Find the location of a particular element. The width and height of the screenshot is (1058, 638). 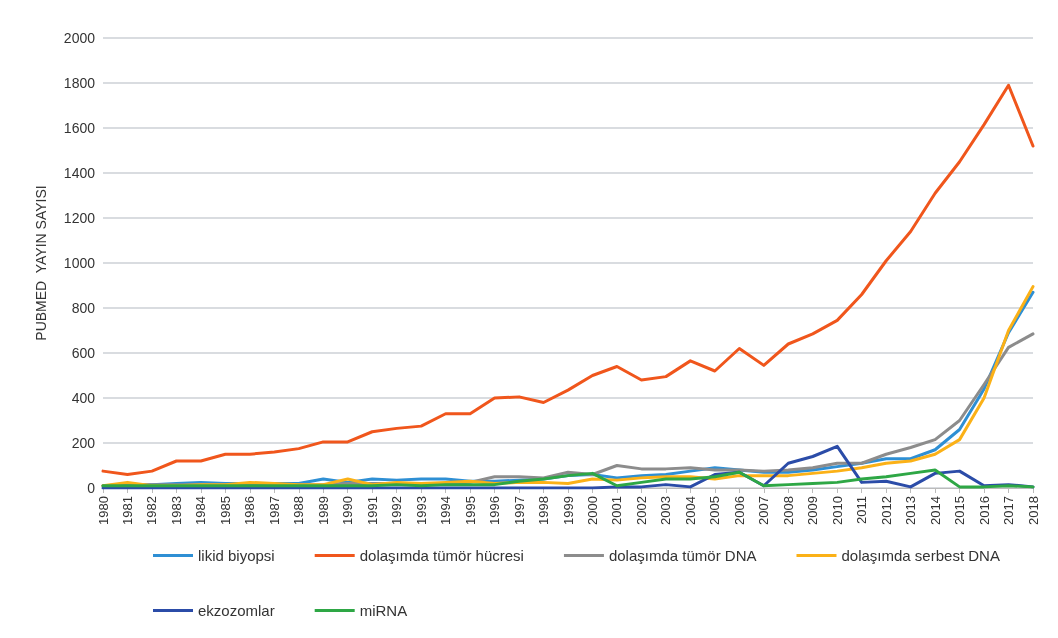

legend-label: dolaşımda tümör hücresi is located at coordinates (441, 555).